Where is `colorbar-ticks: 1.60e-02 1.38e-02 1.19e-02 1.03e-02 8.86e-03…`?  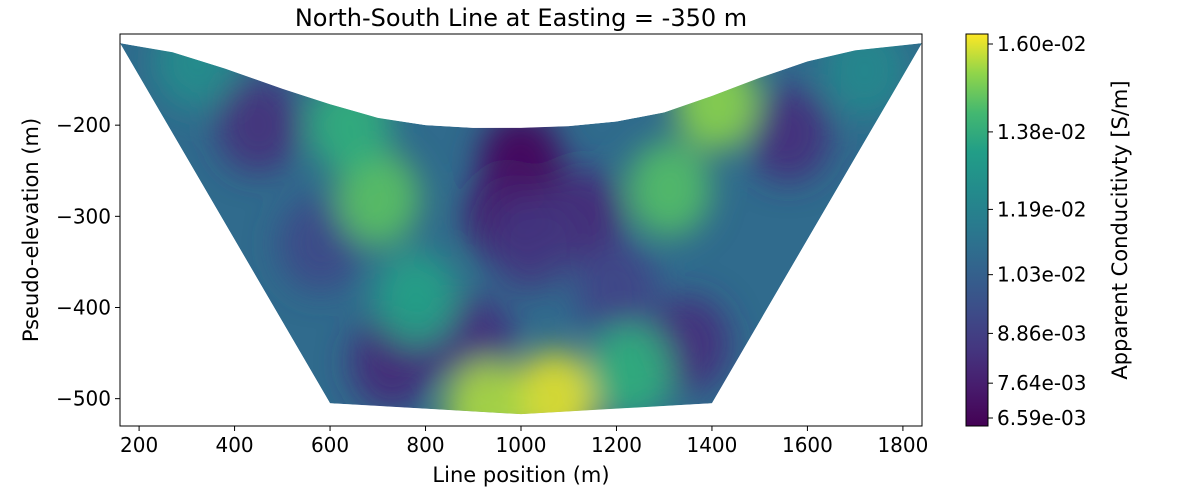 colorbar-ticks: 1.60e-02 1.38e-02 1.19e-02 1.03e-02 8.86e-03… is located at coordinates (1037, 231).